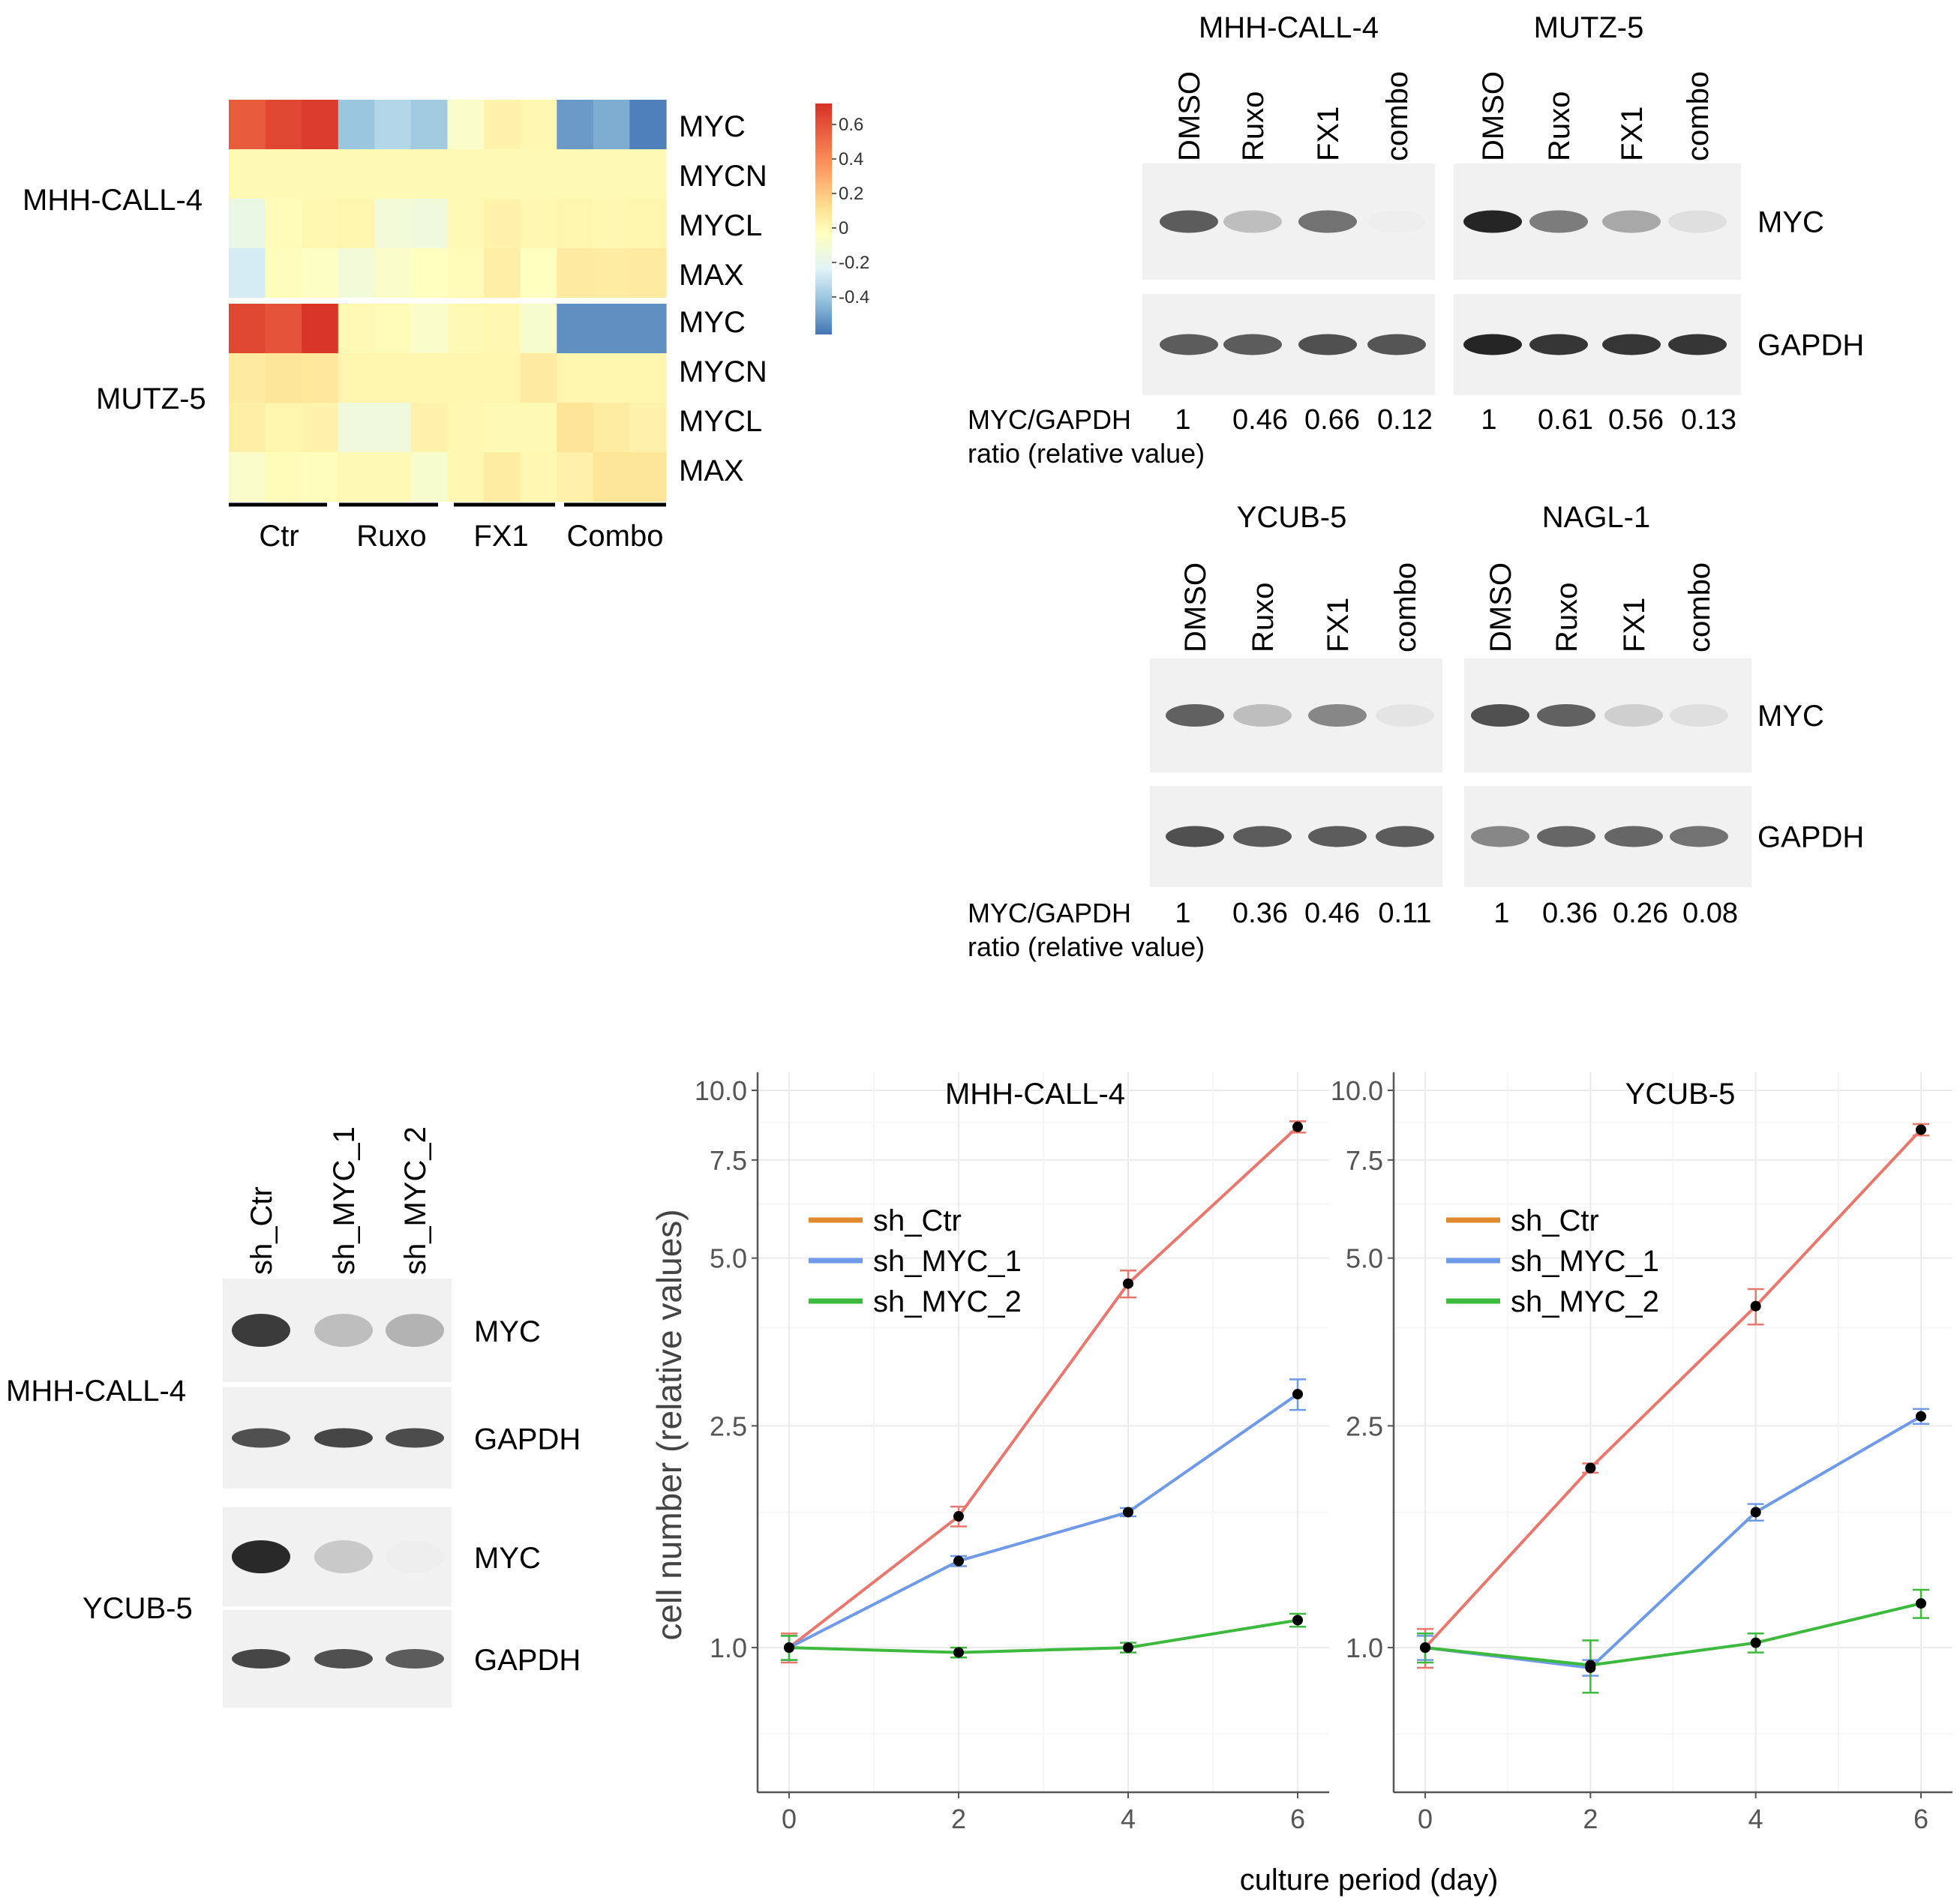 The height and width of the screenshot is (1898, 1960). I want to click on condition-label: Combo, so click(616, 536).